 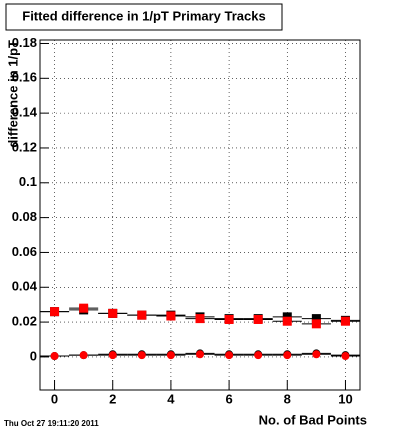 What do you see at coordinates (24, 42) in the screenshot?
I see `y-tick-label: 0.18` at bounding box center [24, 42].